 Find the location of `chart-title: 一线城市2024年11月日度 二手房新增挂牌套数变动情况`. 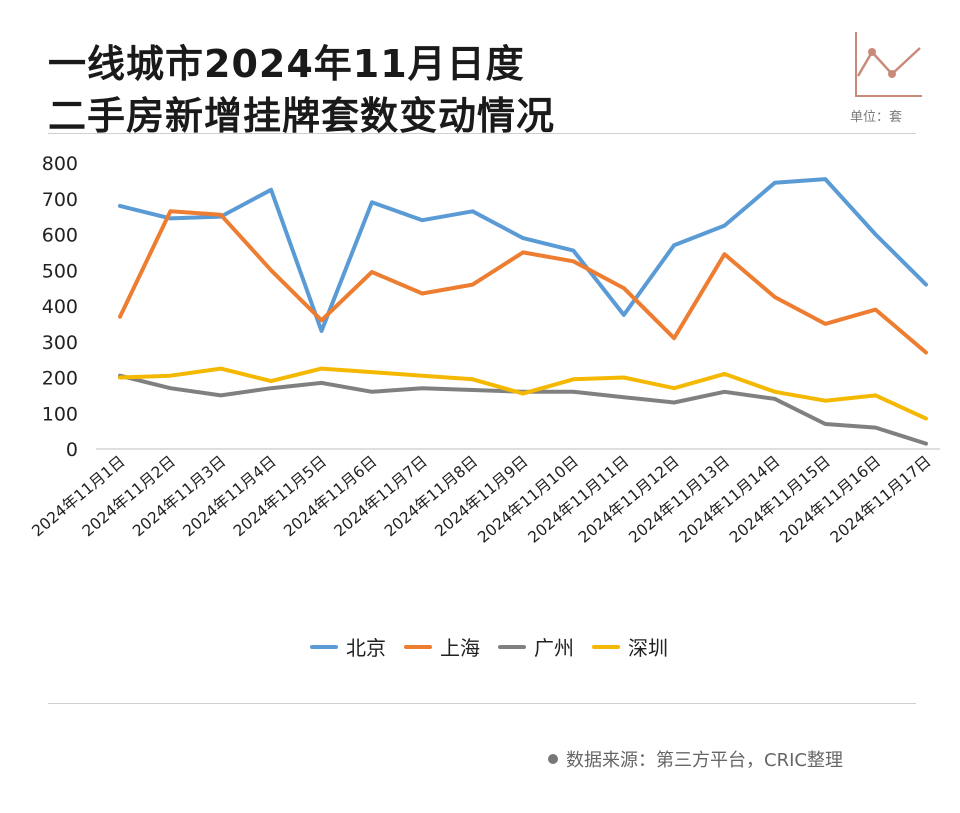

chart-title: 一线城市2024年11月日度 二手房新增挂牌套数变动情况 is located at coordinates (301, 90).